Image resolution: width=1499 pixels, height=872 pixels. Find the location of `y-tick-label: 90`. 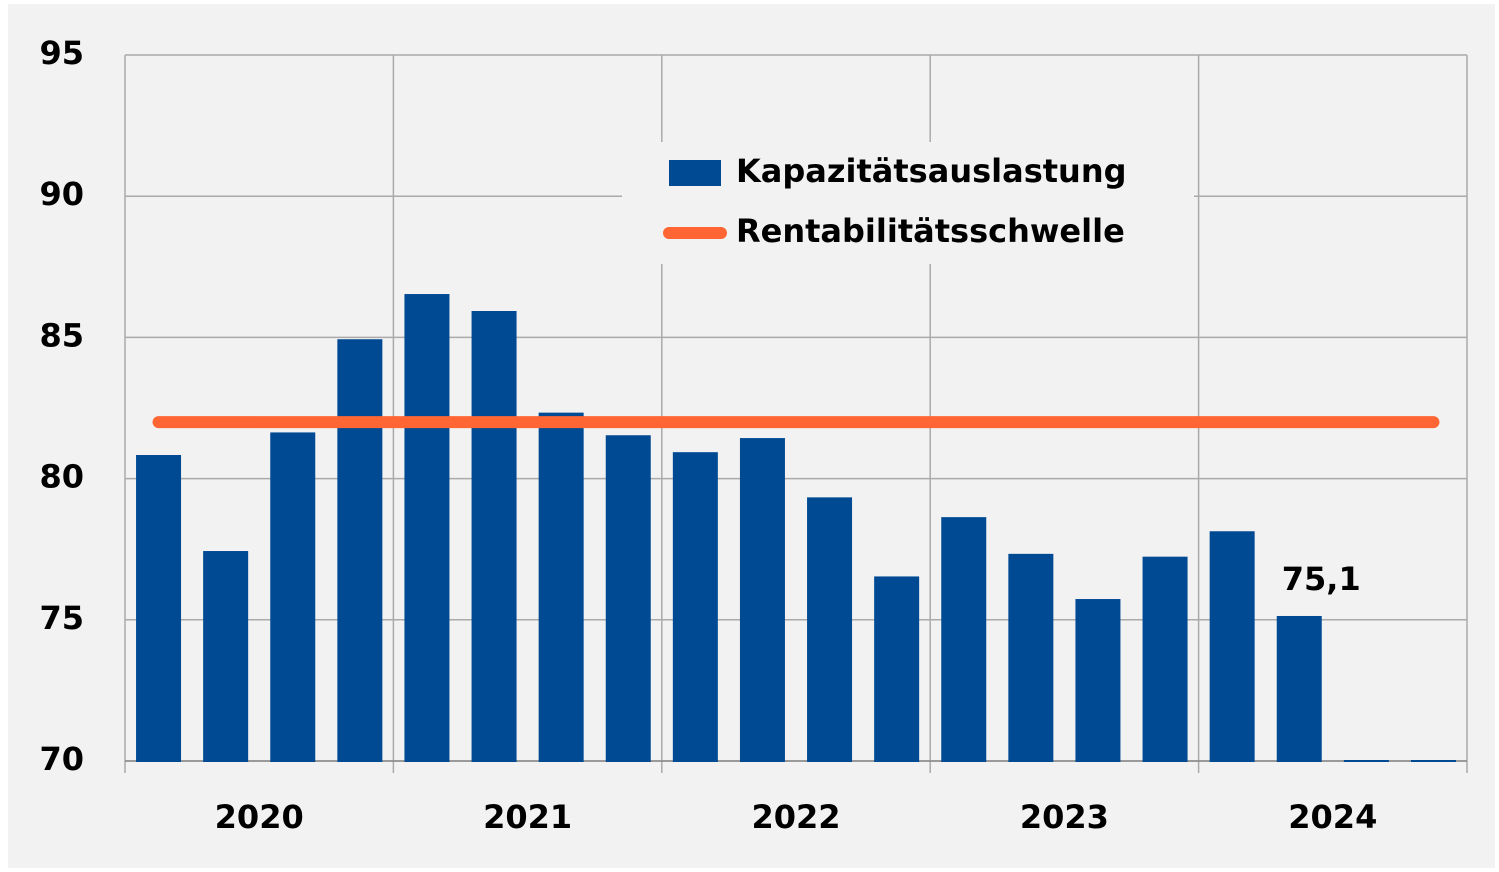

y-tick-label: 90 is located at coordinates (61, 194).